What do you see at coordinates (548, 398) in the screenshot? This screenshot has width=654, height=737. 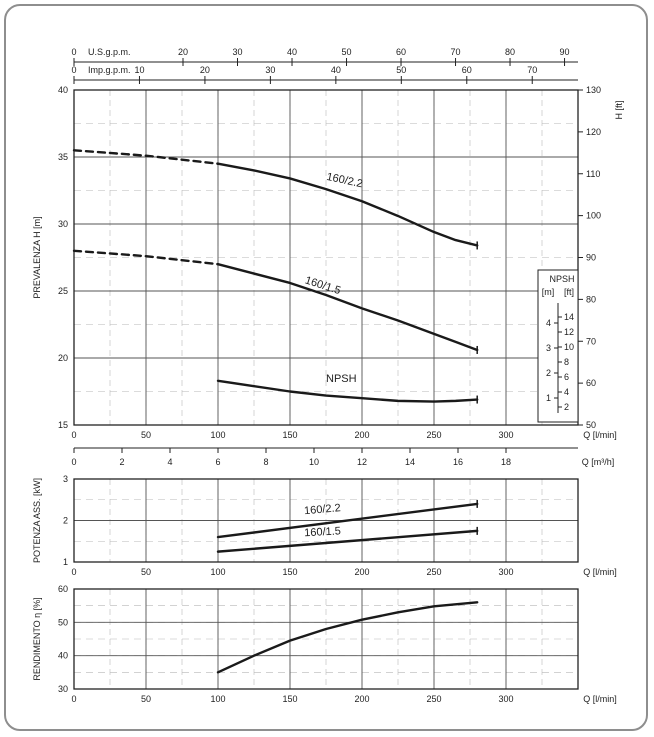 I see `npsh-m-tick-label: 1` at bounding box center [548, 398].